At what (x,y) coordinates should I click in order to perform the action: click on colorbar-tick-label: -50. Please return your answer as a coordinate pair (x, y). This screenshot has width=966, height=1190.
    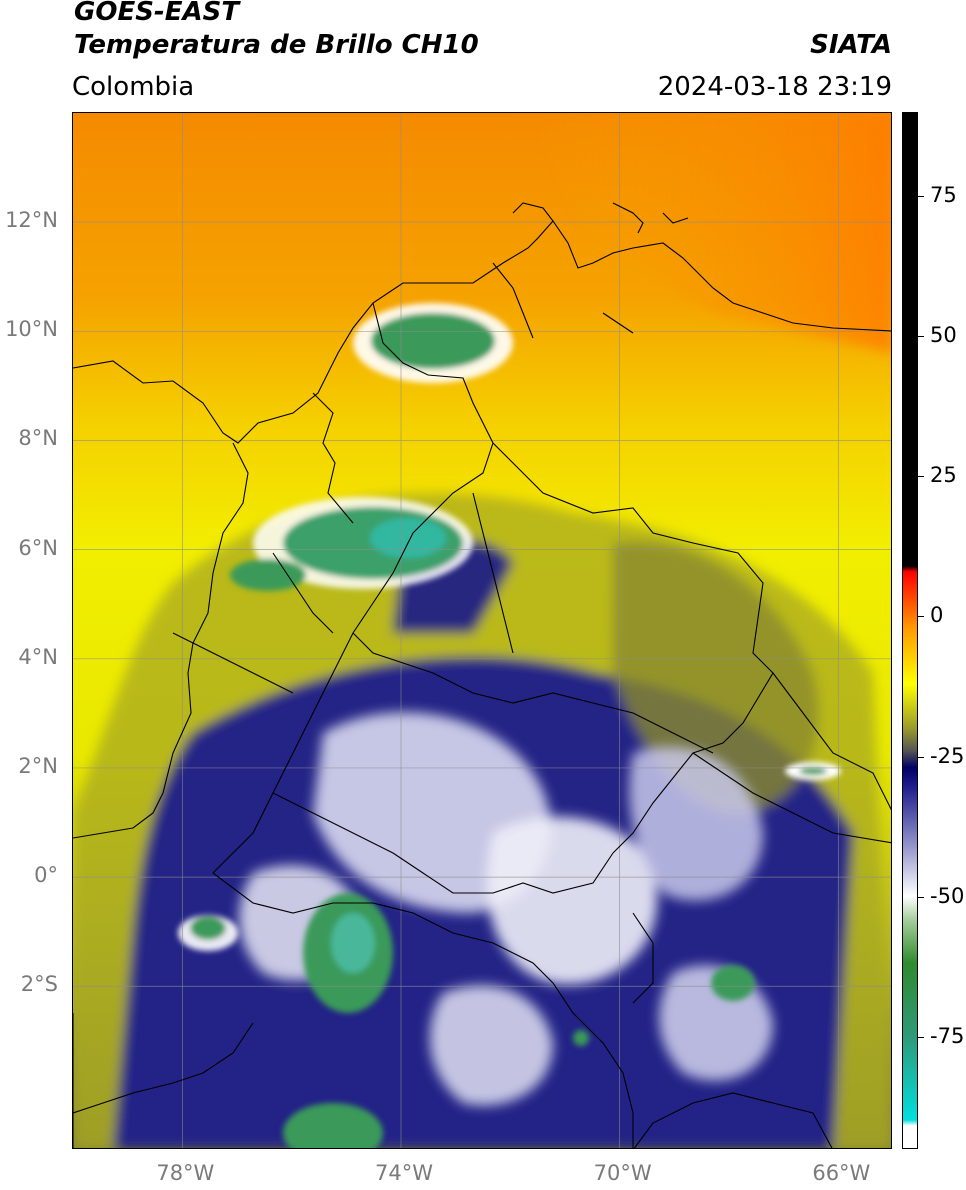
    Looking at the image, I should click on (947, 895).